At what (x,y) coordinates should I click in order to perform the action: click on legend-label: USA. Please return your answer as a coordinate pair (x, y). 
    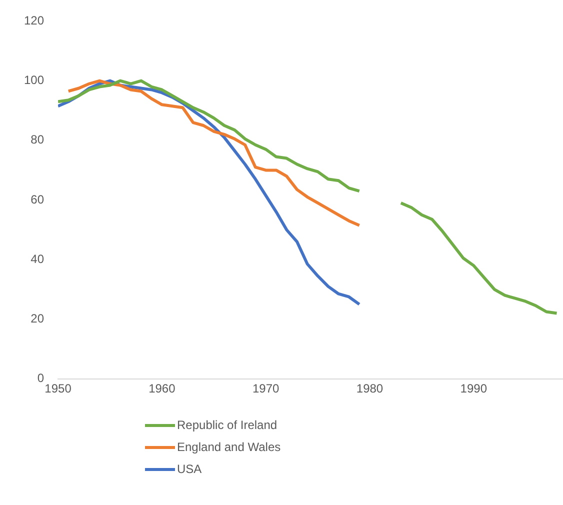
    Looking at the image, I should click on (189, 469).